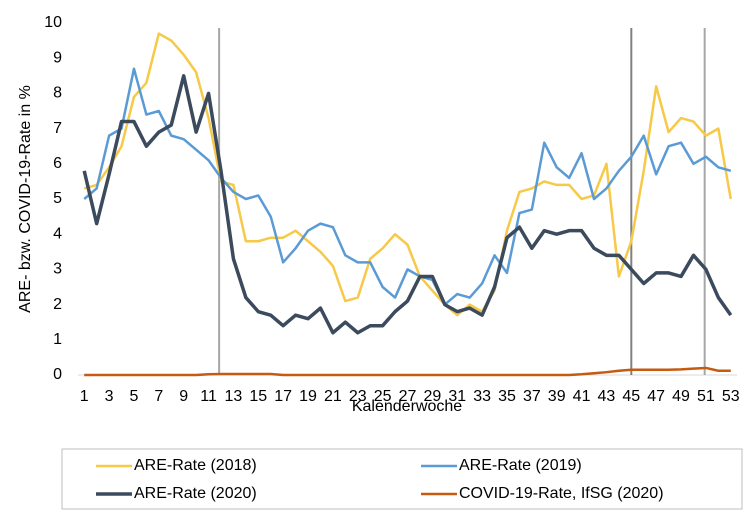 This screenshot has width=744, height=515. I want to click on legend-label: ARE-Rate (2020), so click(195, 493).